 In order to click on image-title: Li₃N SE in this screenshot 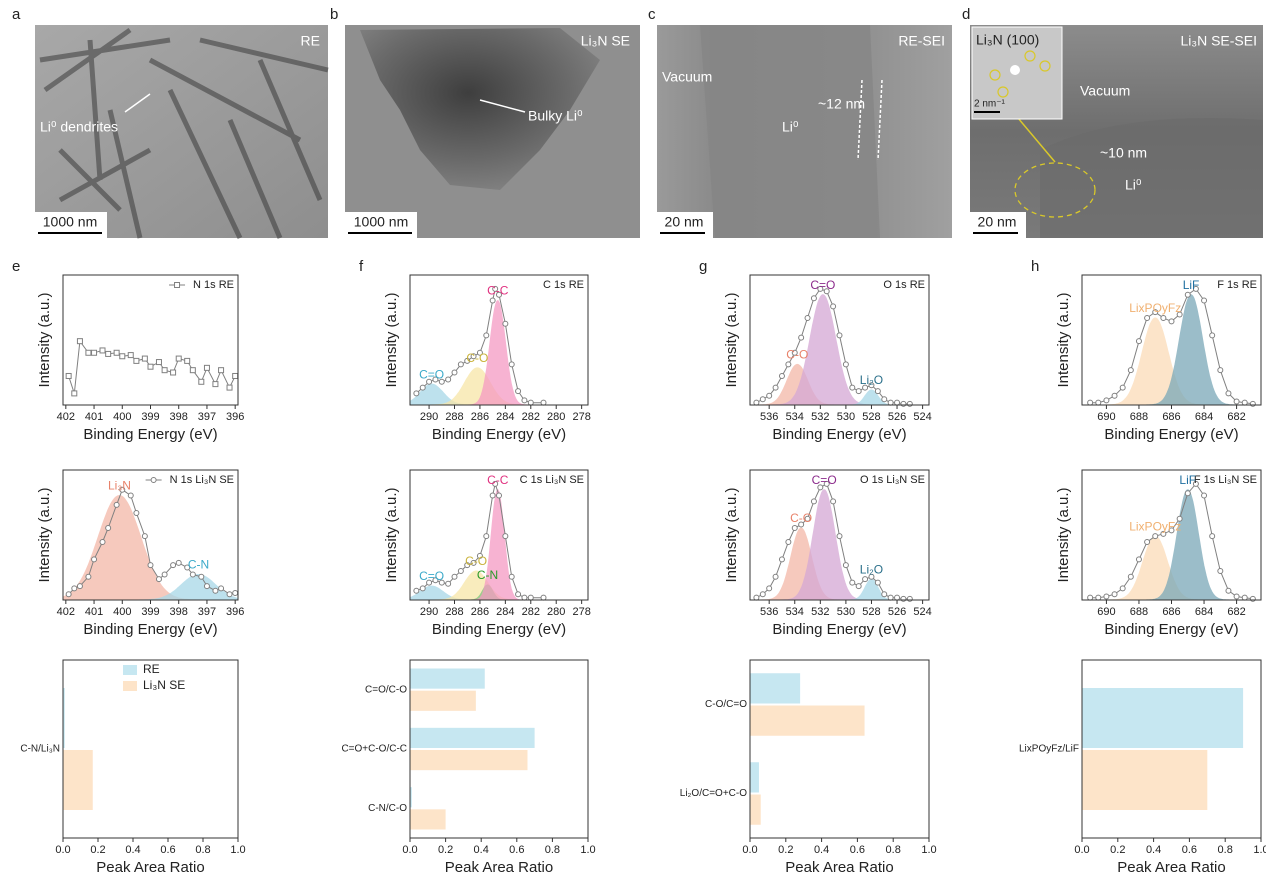, I will do `click(605, 41)`.